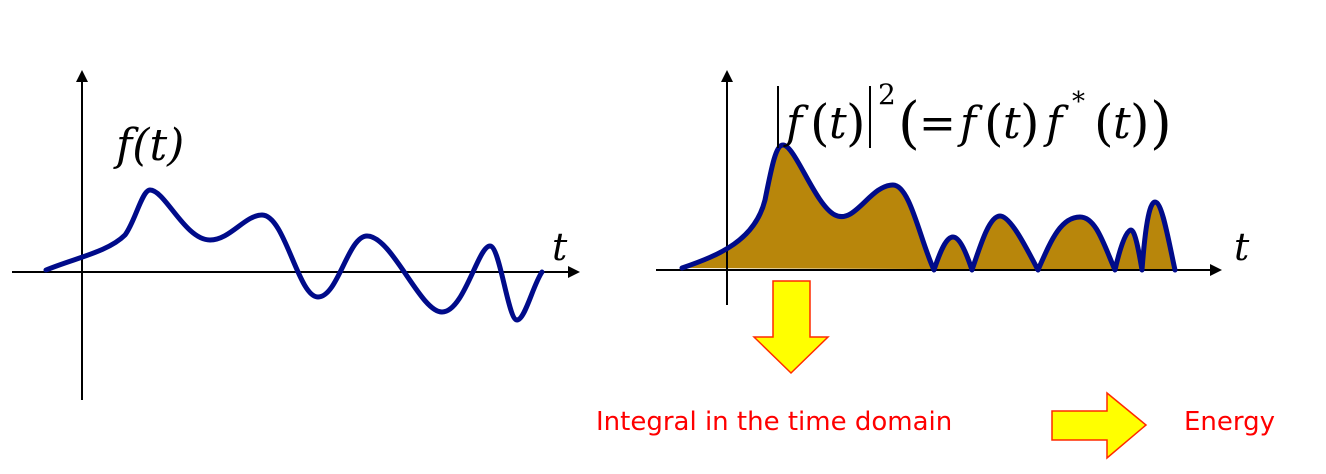  I want to click on left-t-axis-label: t, so click(560, 247).